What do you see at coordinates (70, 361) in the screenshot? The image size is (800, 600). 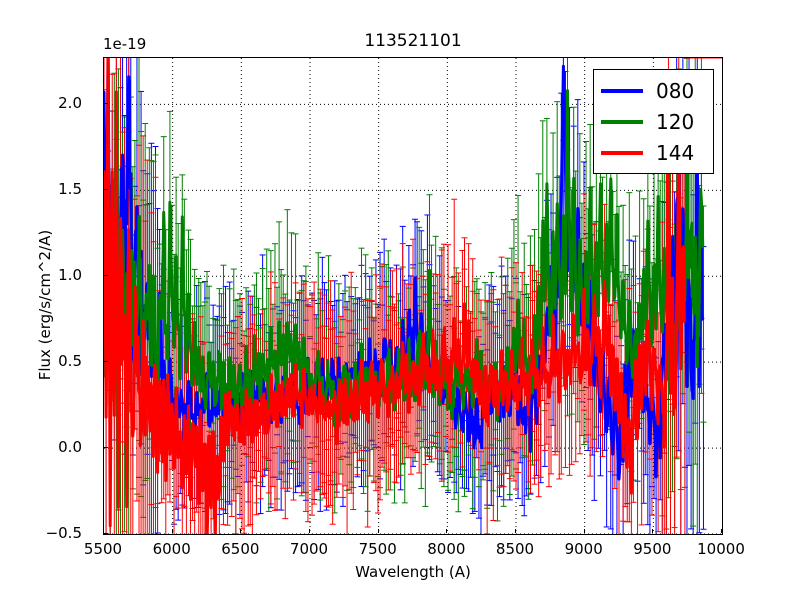 I see `y-tick-label: 0.5` at bounding box center [70, 361].